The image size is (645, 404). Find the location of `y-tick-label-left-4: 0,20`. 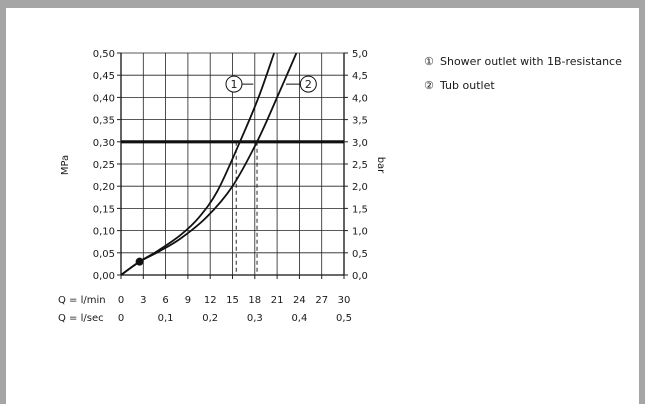

y-tick-label-left-4: 0,20 is located at coordinates (104, 187).